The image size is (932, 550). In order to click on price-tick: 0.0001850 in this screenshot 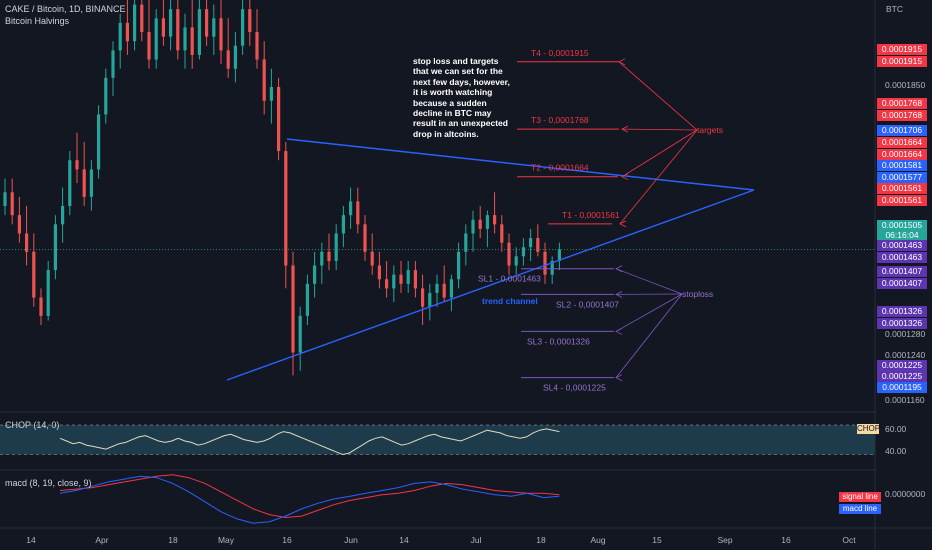, I will do `click(905, 85)`.